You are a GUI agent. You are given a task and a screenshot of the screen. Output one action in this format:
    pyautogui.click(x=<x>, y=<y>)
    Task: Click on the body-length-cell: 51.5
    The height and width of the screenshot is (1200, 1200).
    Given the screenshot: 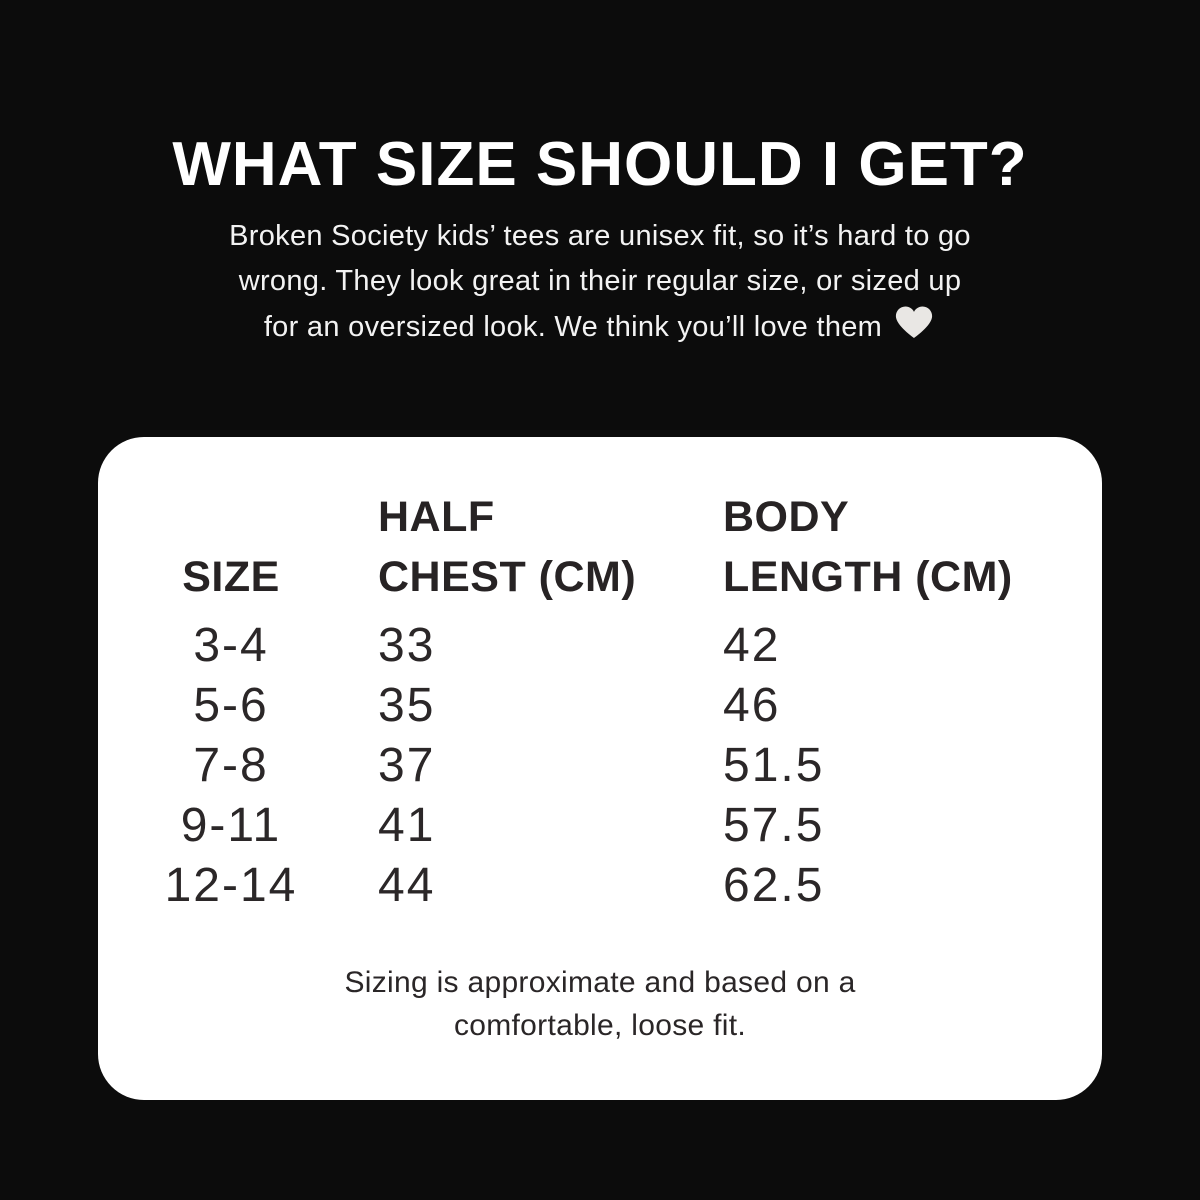 What is the action you would take?
    pyautogui.click(x=774, y=765)
    